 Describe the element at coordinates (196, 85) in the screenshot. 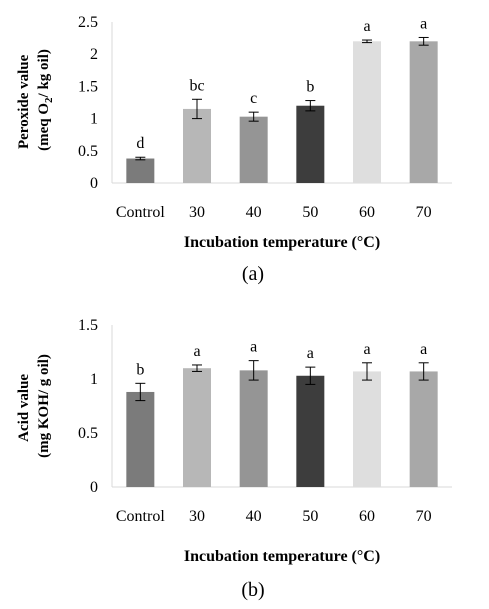

I see `significance-letter: bc` at that location.